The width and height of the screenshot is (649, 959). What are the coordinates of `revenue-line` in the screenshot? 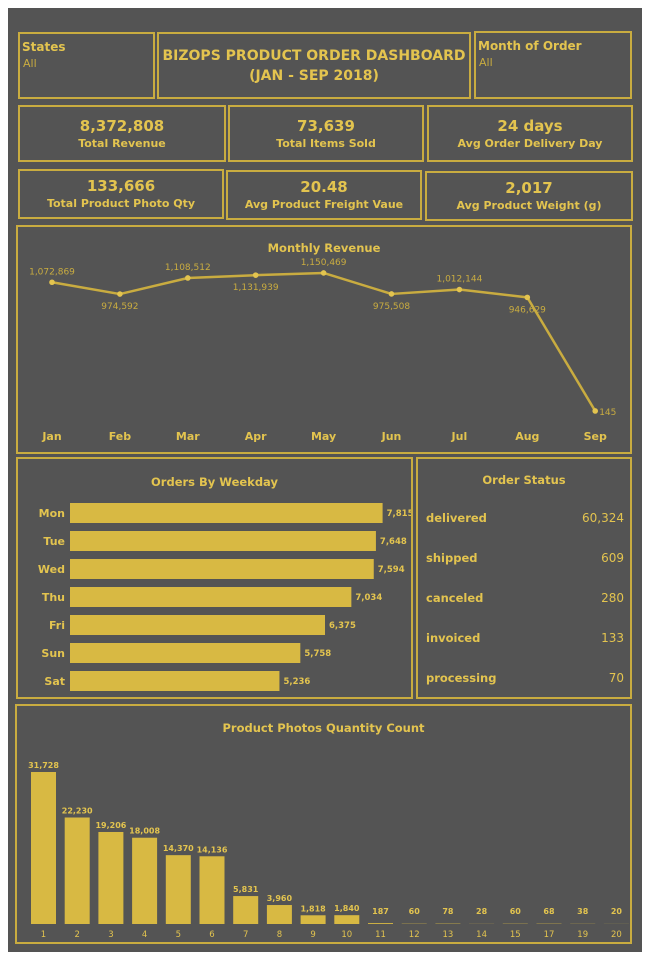 It's located at (324, 341).